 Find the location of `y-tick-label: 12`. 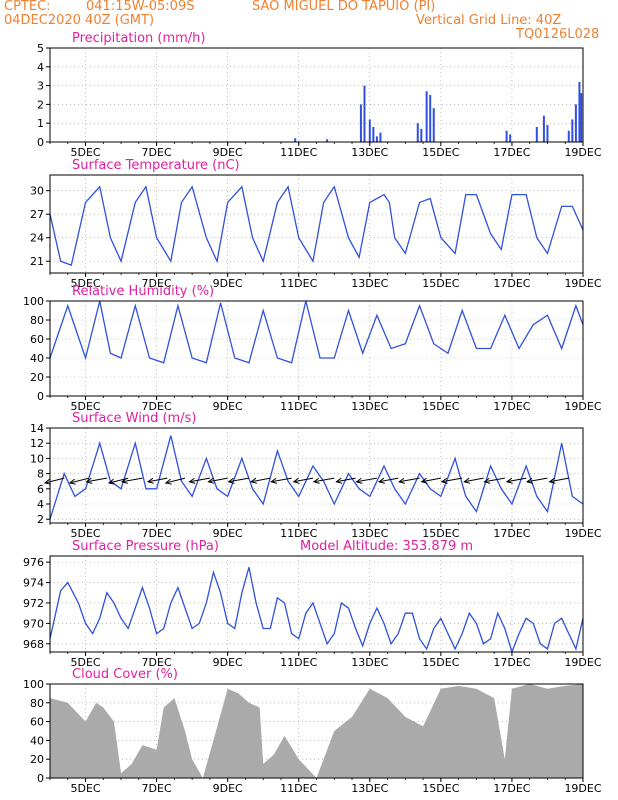

y-tick-label: 12 is located at coordinates (37, 443).